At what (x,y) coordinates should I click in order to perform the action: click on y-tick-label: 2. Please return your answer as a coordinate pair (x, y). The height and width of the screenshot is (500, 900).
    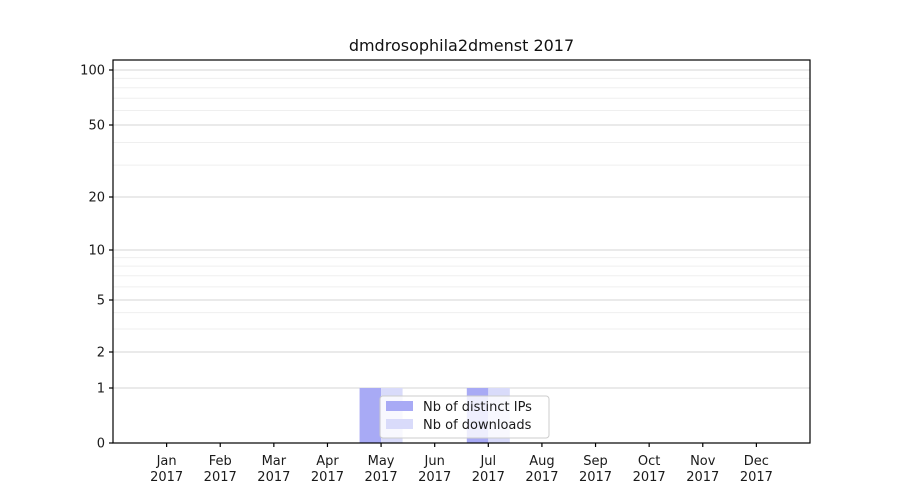
    Looking at the image, I should click on (101, 353).